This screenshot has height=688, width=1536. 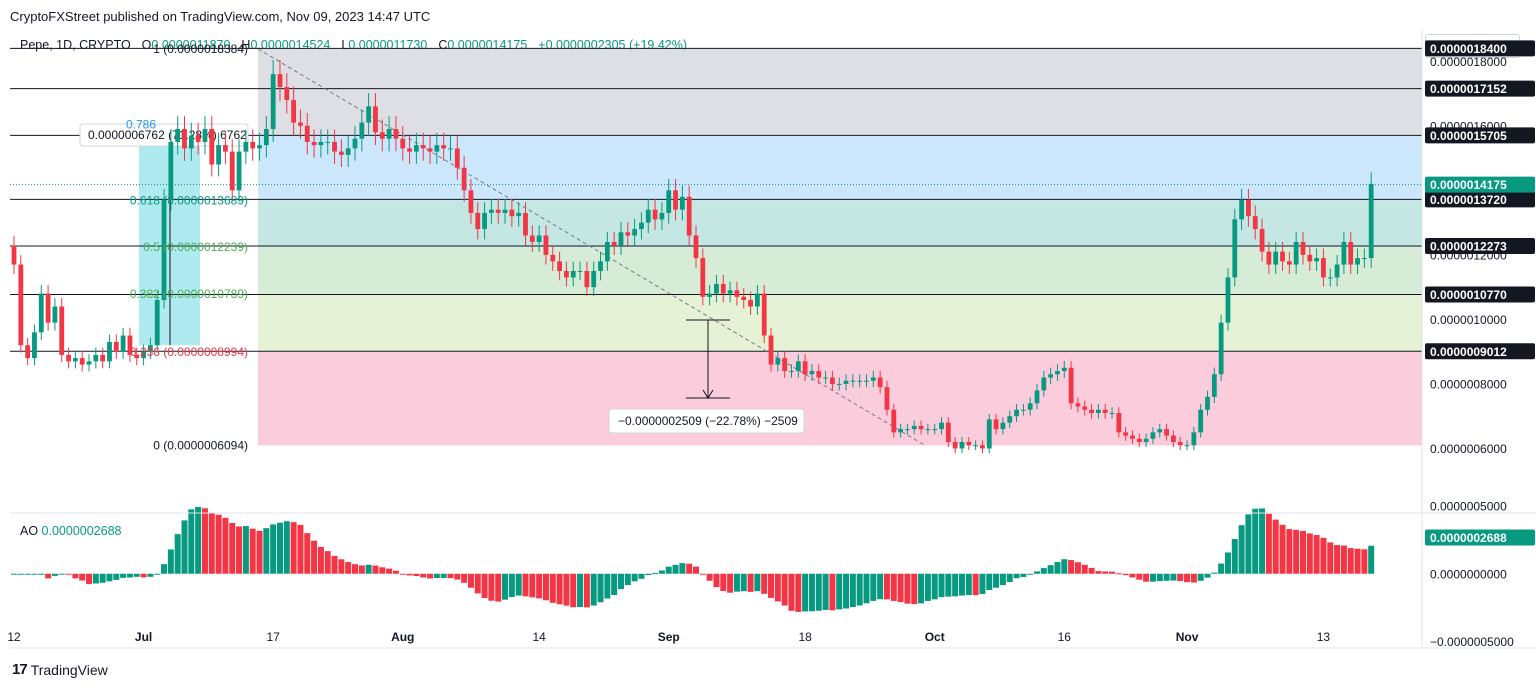 I want to click on measure-arrow-icon, so click(x=708, y=394).